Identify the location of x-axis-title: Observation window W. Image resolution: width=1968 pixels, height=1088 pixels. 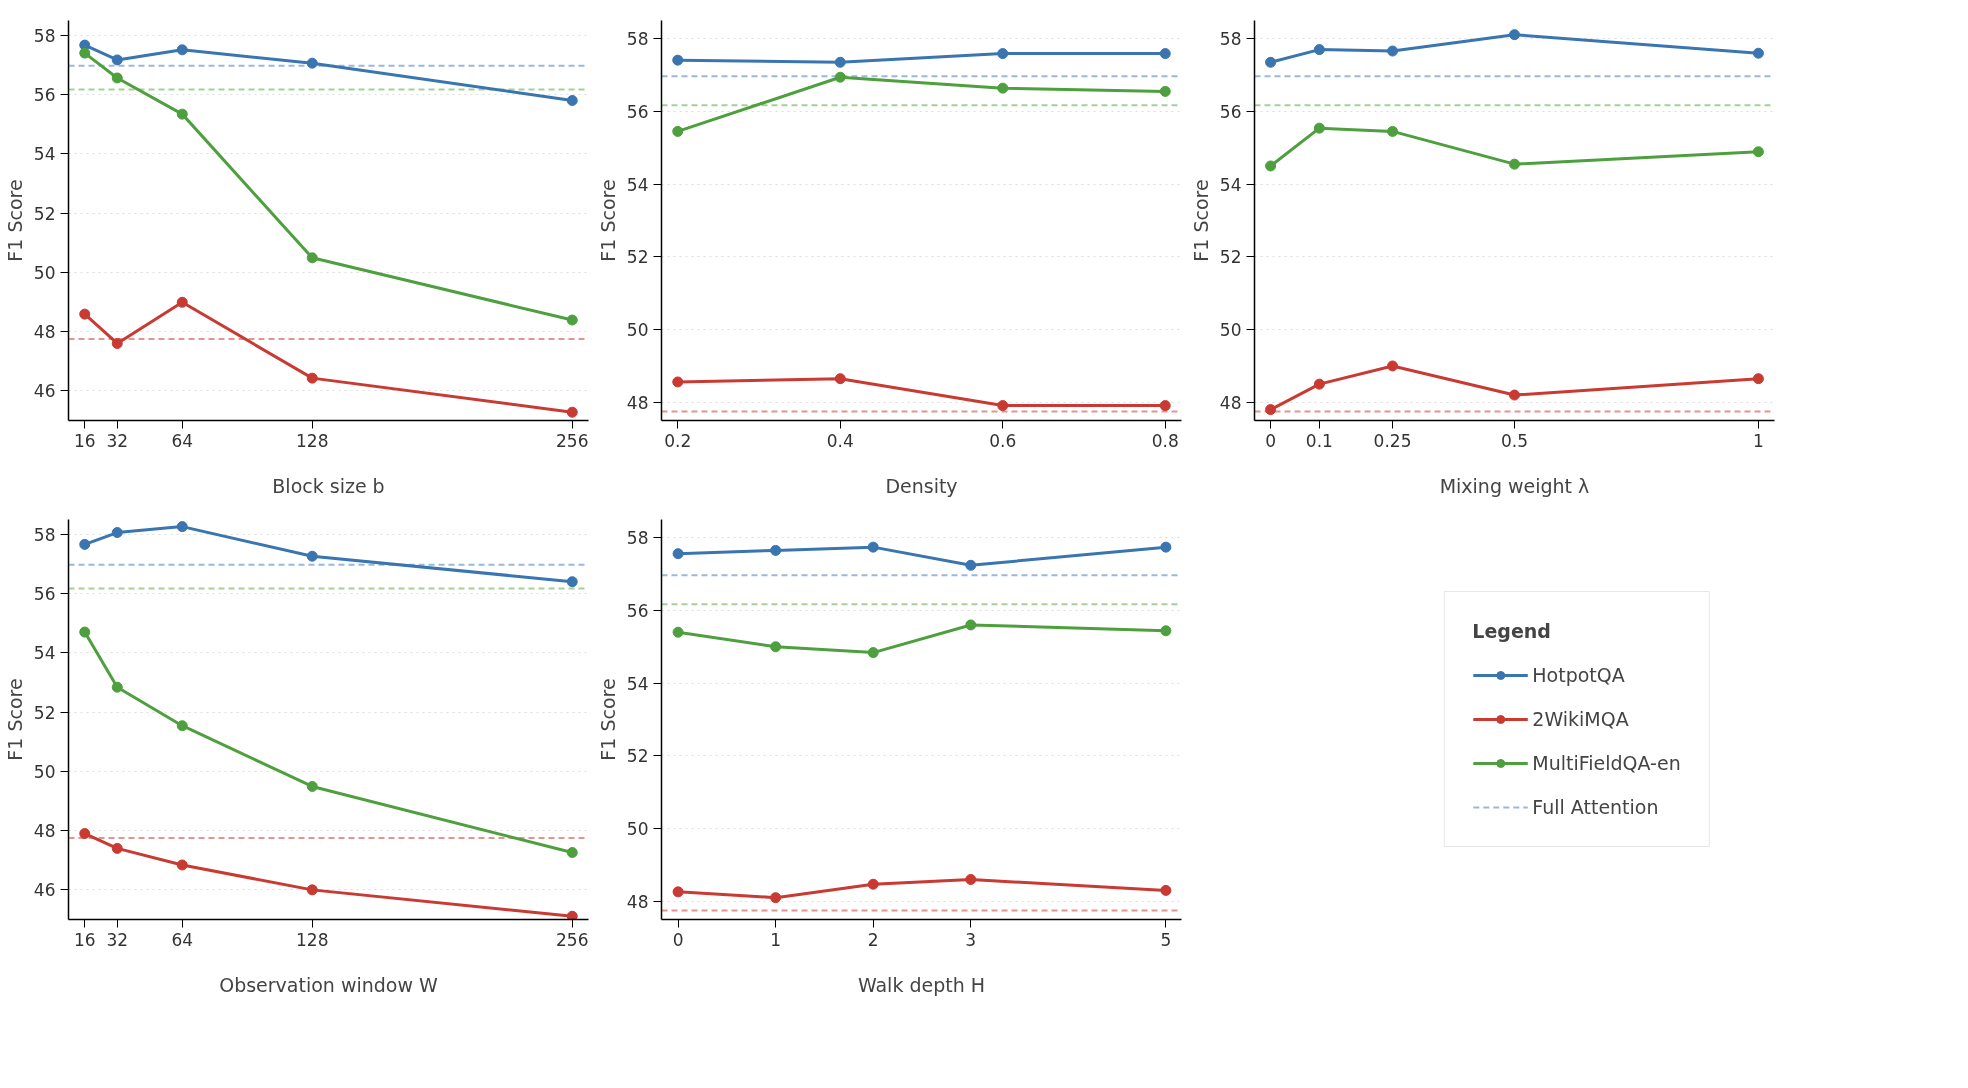
(329, 984).